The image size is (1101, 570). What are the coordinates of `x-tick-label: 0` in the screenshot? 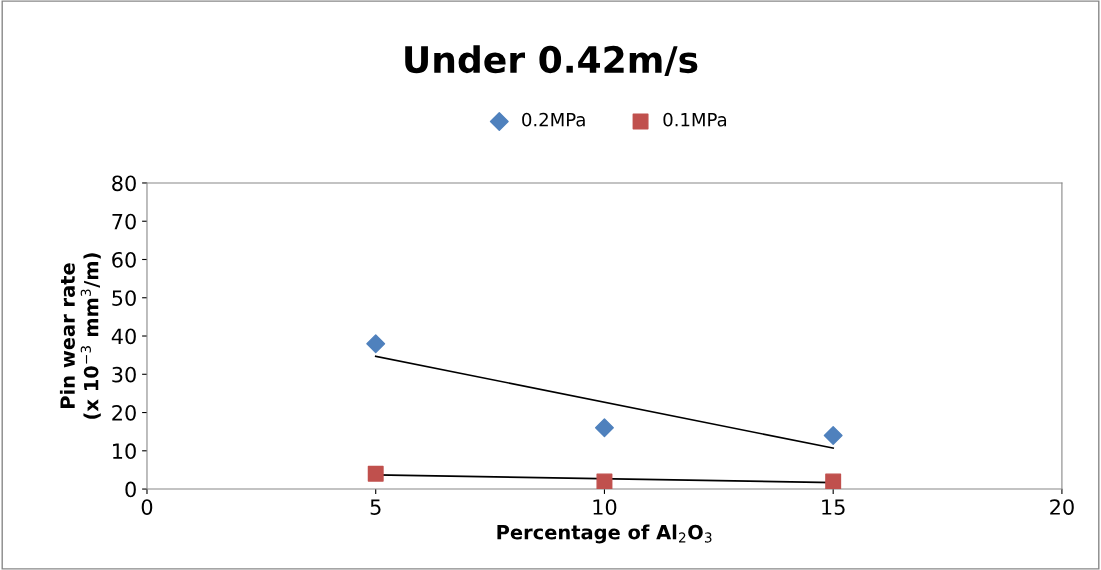 It's located at (147, 507).